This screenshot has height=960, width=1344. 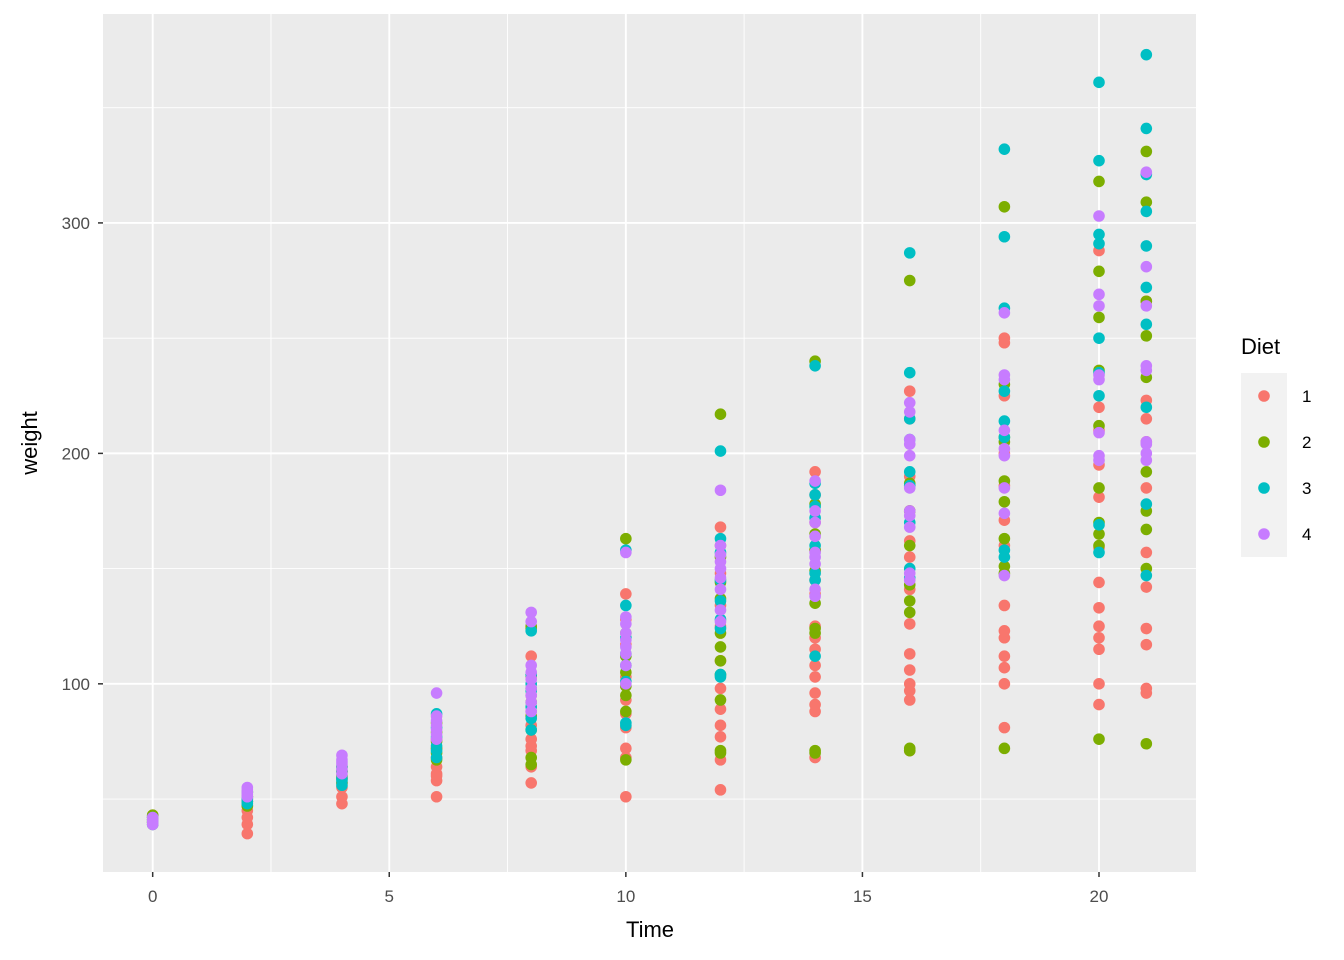 What do you see at coordinates (1264, 465) in the screenshot?
I see `legend-key-background` at bounding box center [1264, 465].